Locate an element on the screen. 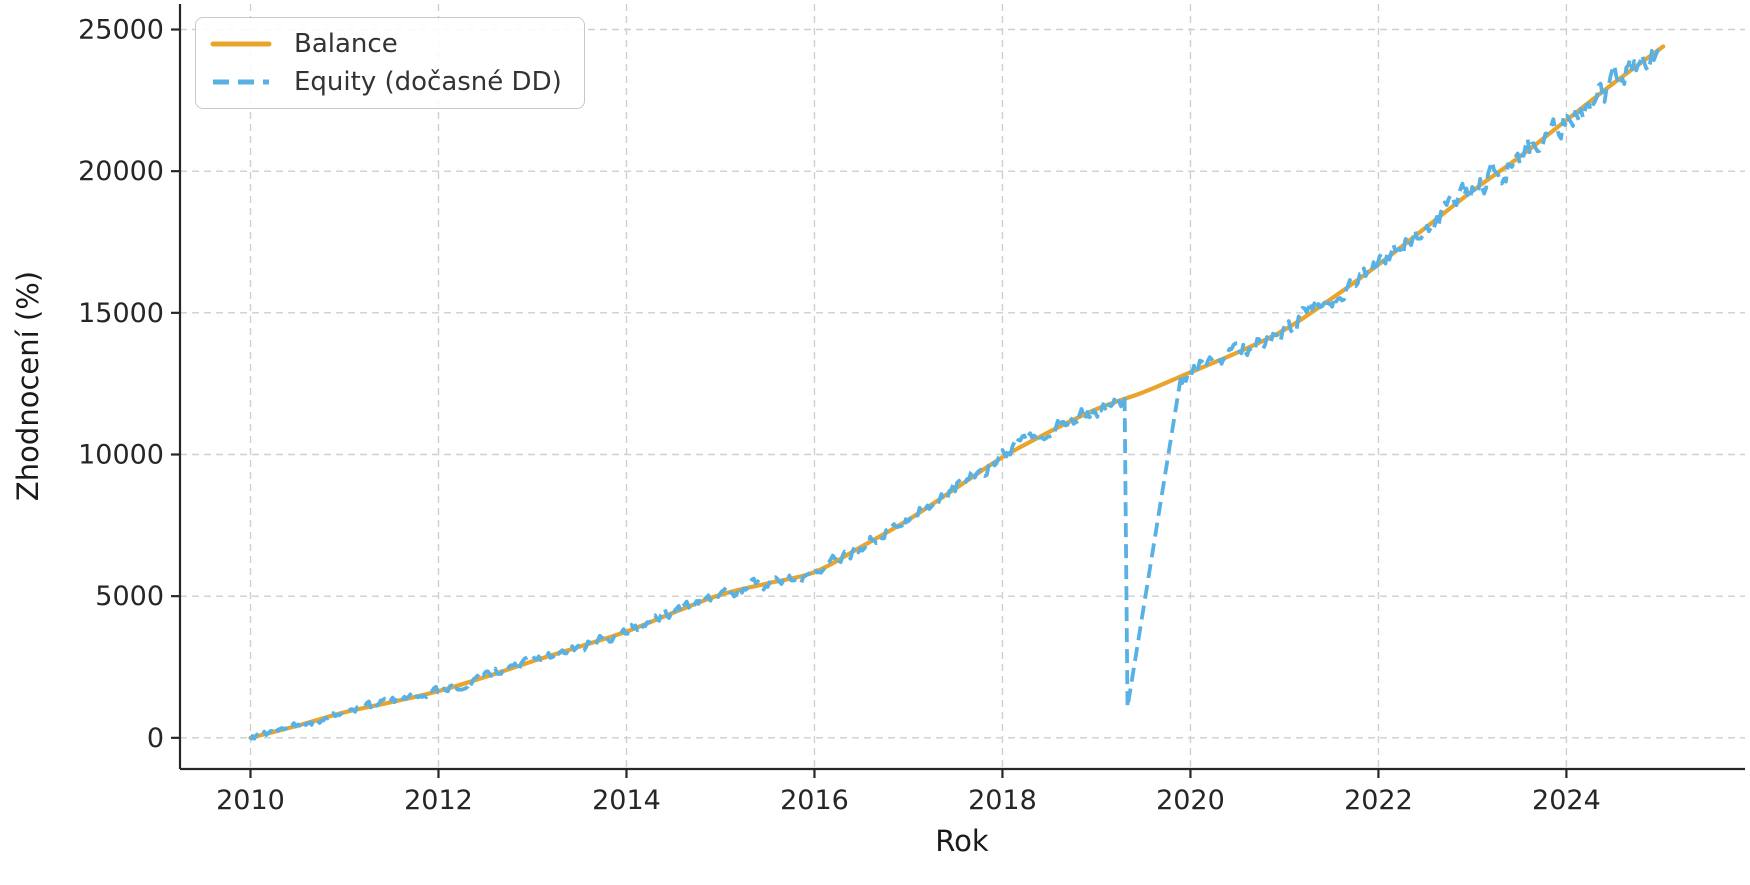  x-tick-label: 2018 is located at coordinates (1002, 800).